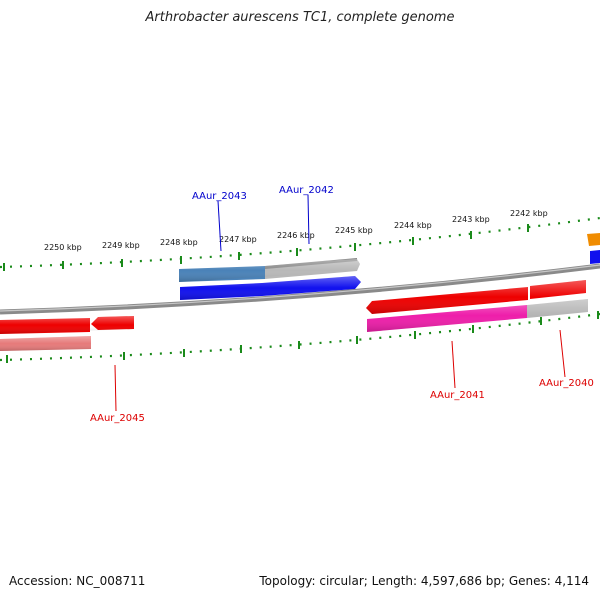 The width and height of the screenshot is (600, 600). I want to click on forward-feature-track-inner, so click(390, 275).